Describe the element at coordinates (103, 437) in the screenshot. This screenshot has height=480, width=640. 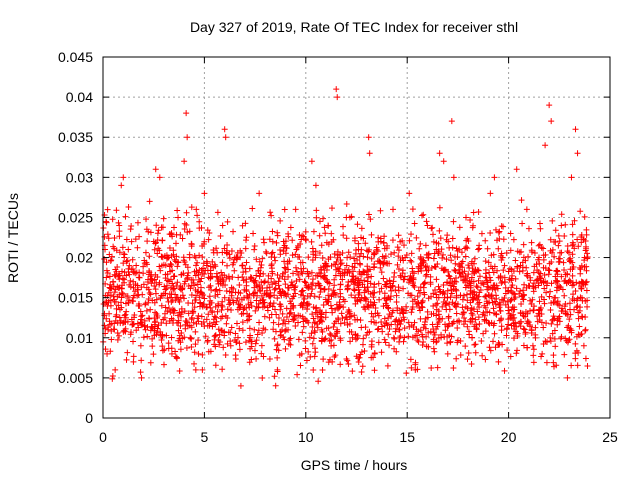
I see `x-tick-label: 0` at that location.